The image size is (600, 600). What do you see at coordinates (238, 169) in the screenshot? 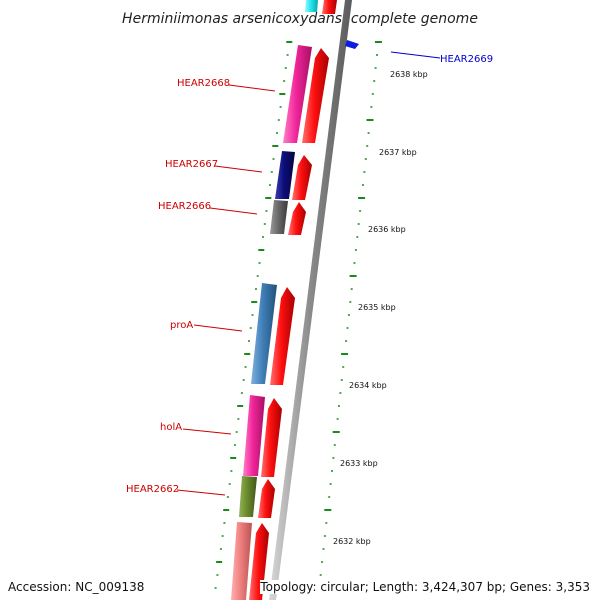
I see `leader-HEAR2667` at bounding box center [238, 169].